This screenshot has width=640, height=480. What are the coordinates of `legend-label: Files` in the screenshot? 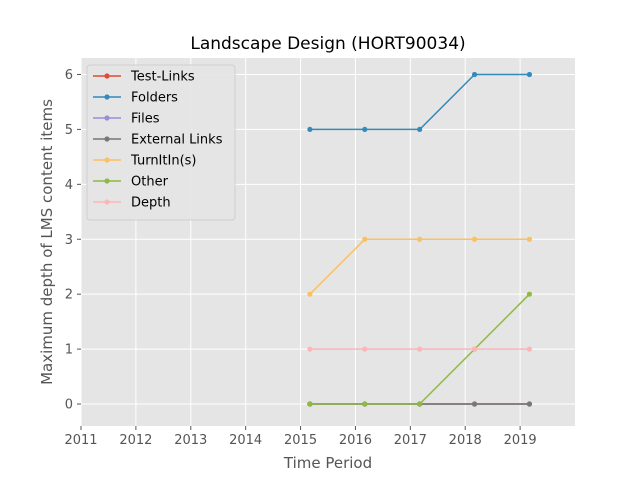 It's located at (145, 119).